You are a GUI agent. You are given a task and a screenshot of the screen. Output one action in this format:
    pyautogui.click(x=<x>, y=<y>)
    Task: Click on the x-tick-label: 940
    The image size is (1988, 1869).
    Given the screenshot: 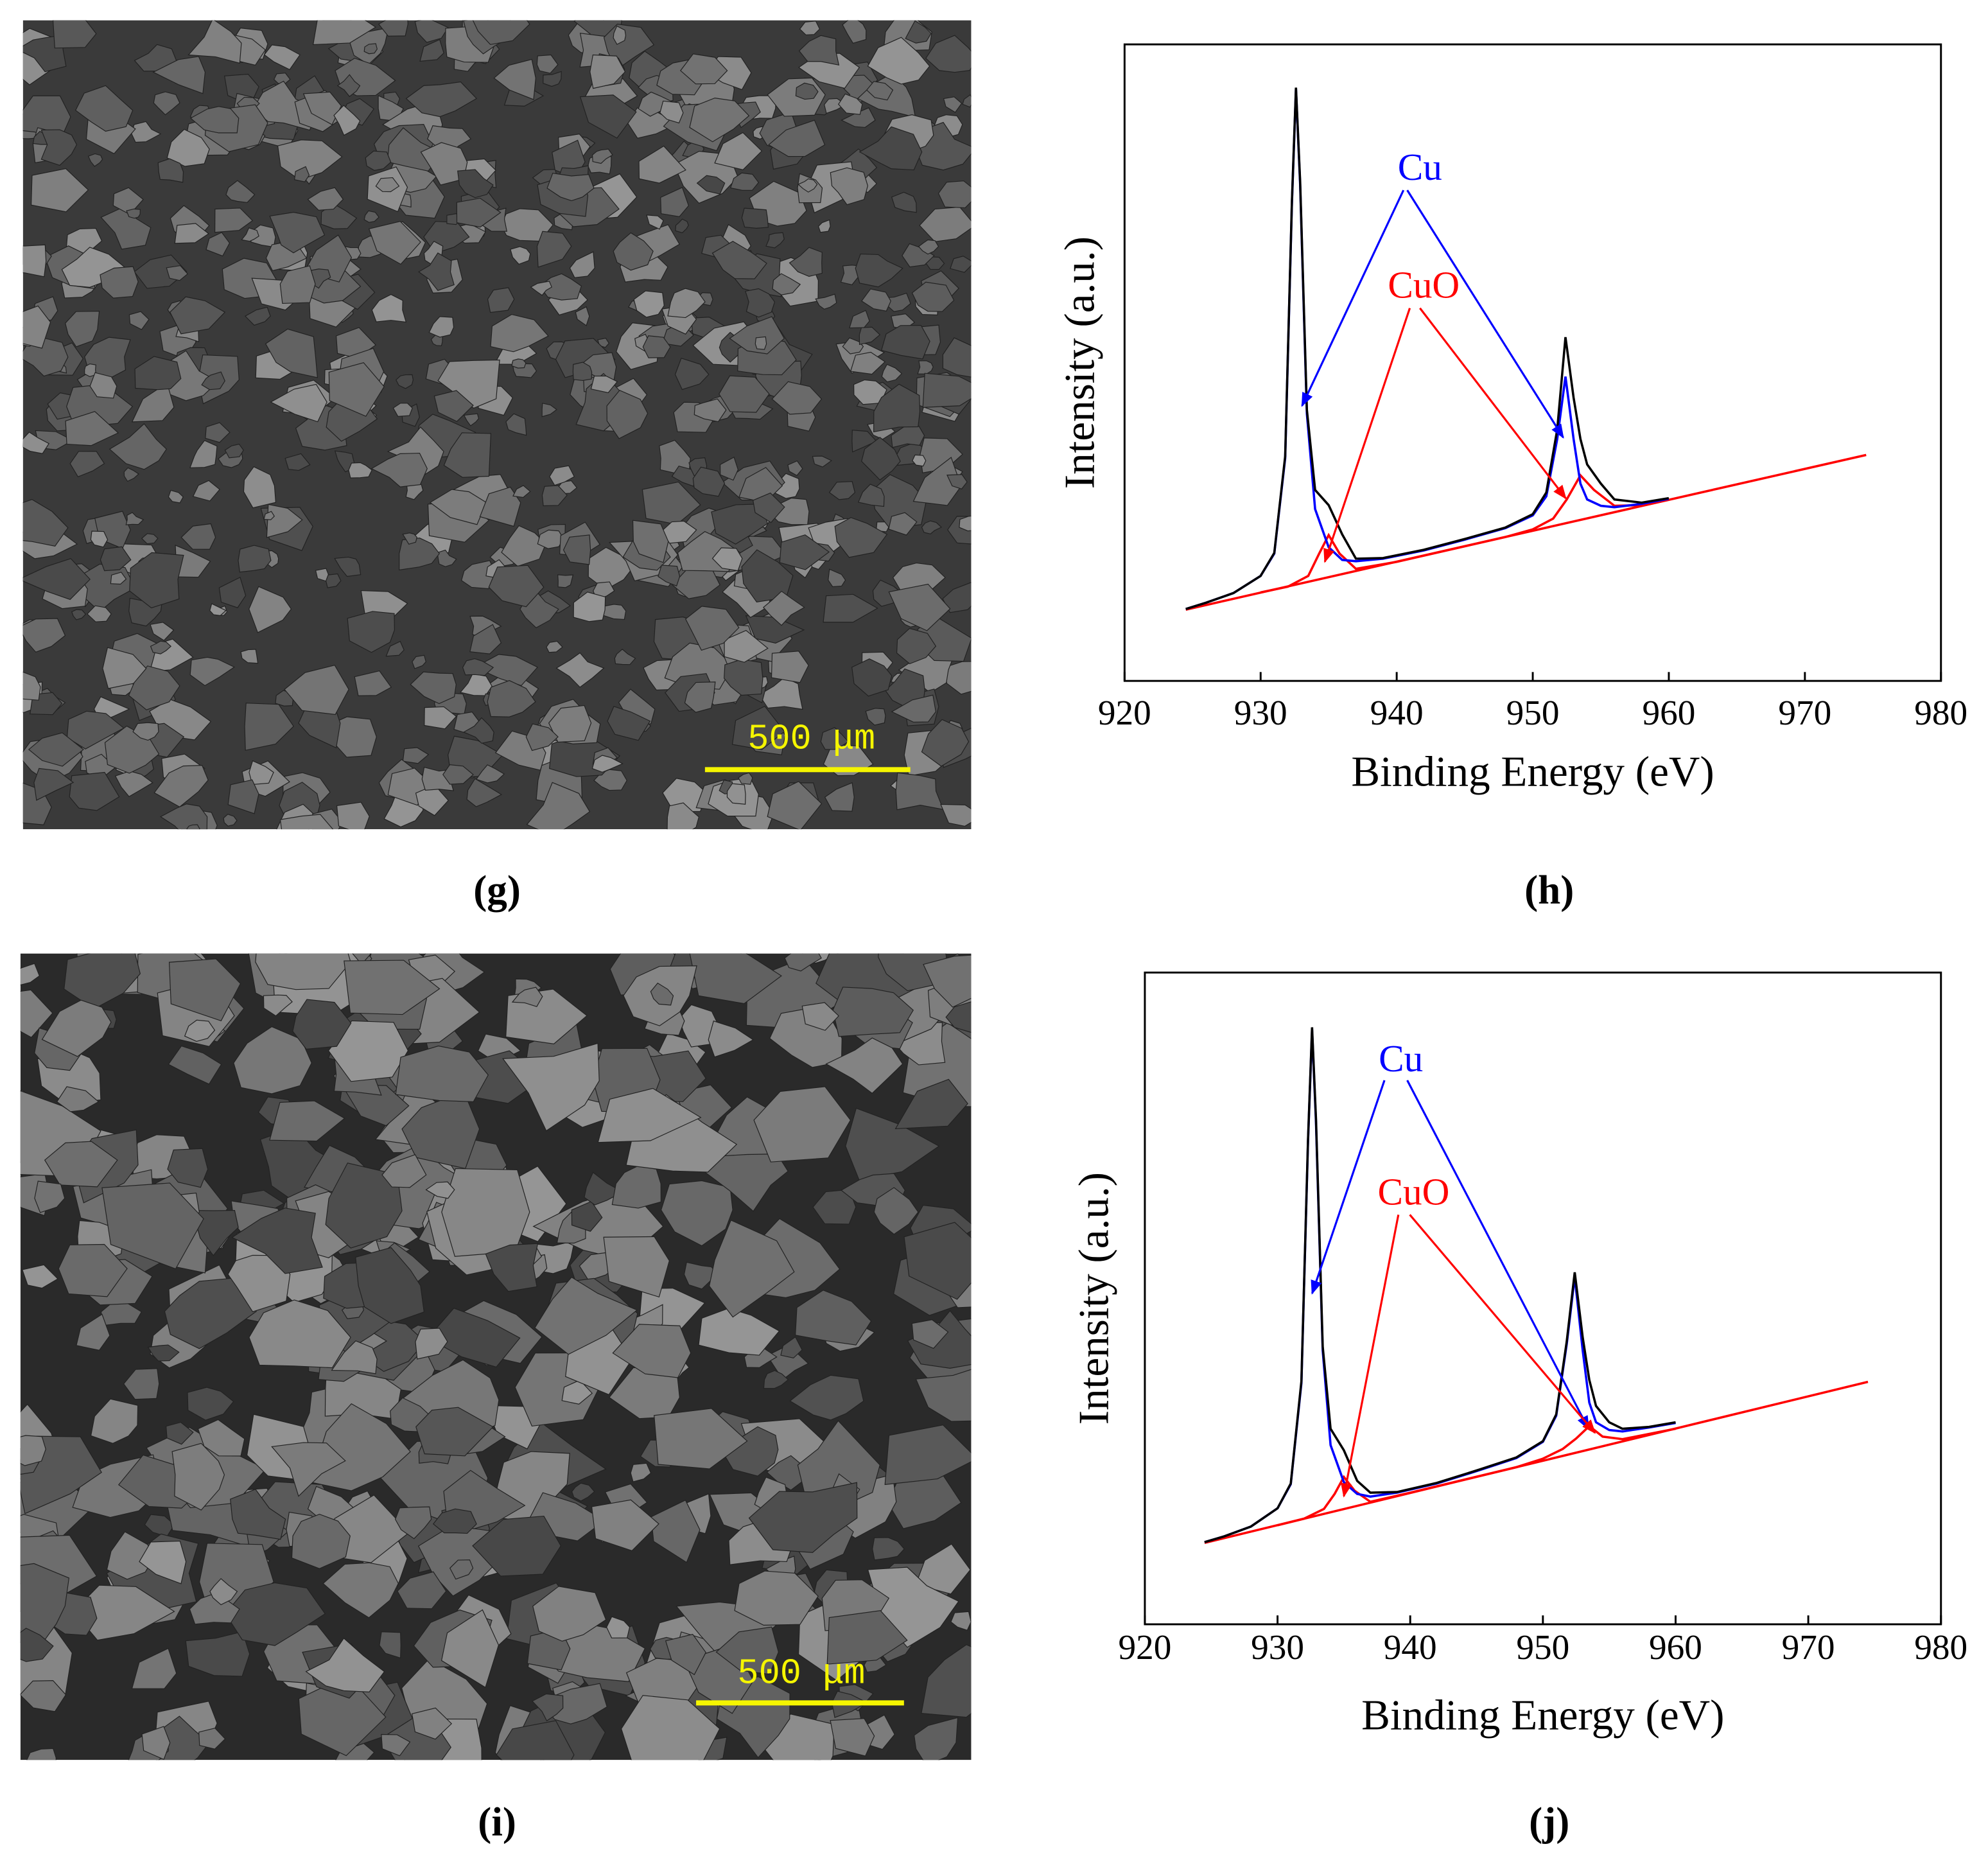 What is the action you would take?
    pyautogui.click(x=1410, y=1648)
    